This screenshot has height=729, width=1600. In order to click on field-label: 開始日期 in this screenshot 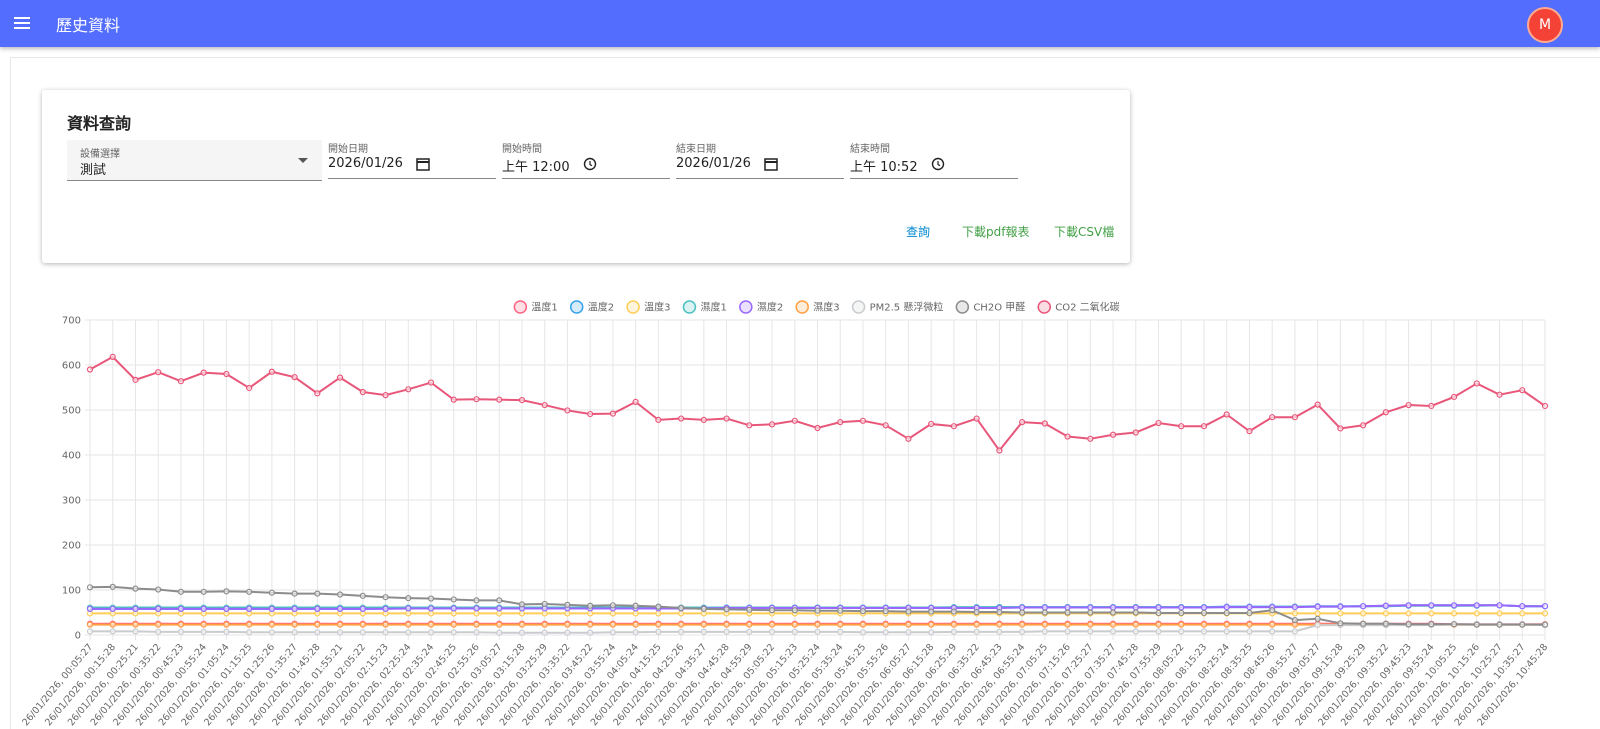, I will do `click(348, 147)`.